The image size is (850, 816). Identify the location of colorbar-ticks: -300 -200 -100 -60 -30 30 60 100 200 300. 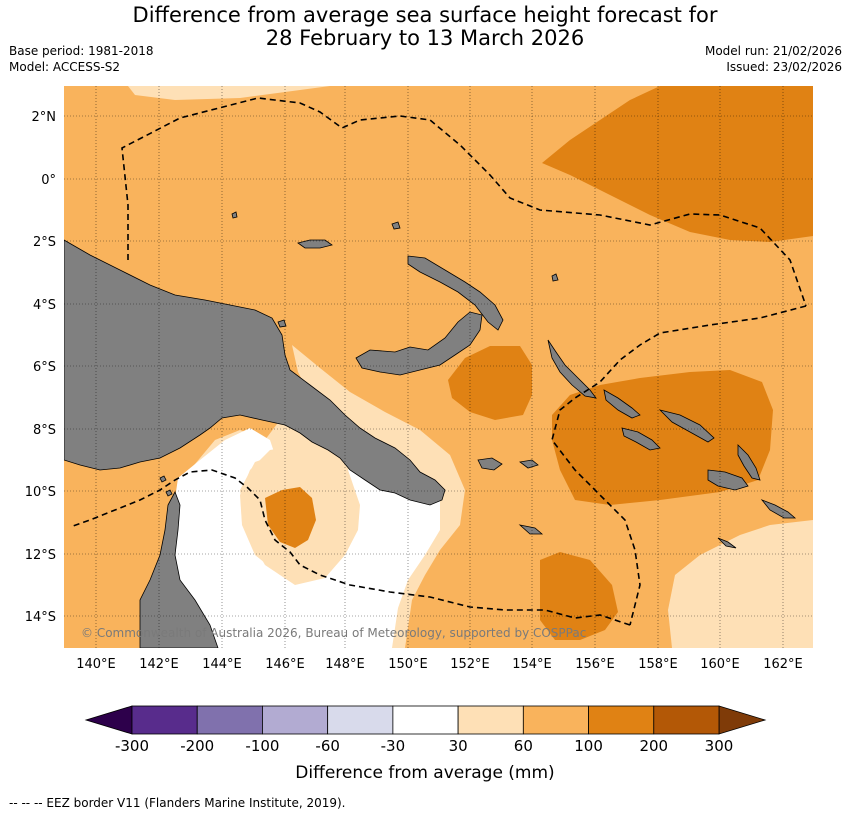
(424, 746).